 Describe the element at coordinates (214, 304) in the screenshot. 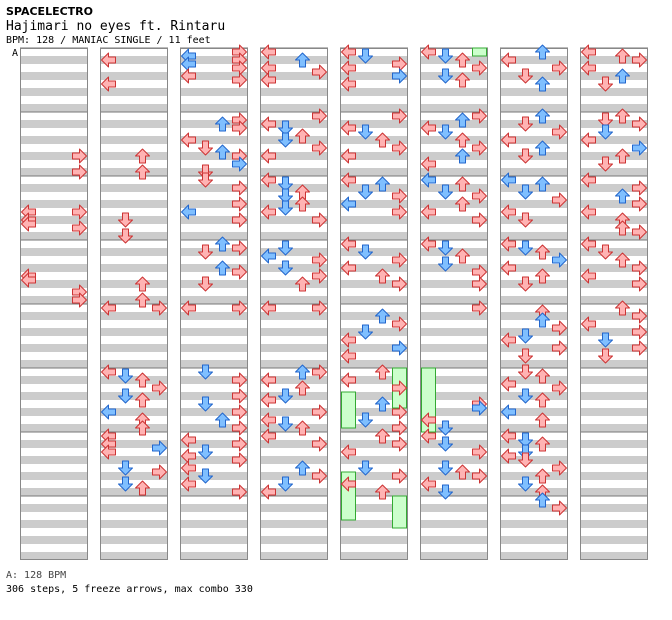

I see `column-border` at that location.